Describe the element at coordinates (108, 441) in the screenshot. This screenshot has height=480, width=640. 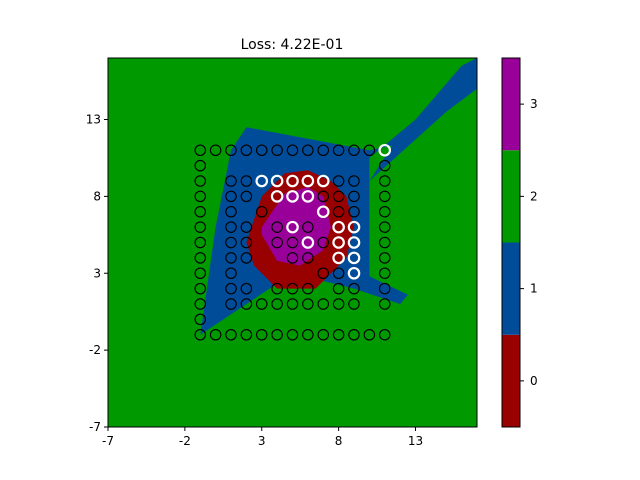
I see `x-tick-label: -7` at that location.